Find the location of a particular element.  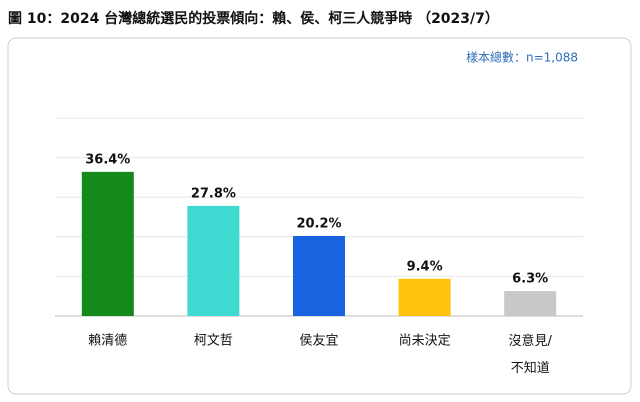

x-tick-label: 沒意見/不知道 is located at coordinates (531, 354).